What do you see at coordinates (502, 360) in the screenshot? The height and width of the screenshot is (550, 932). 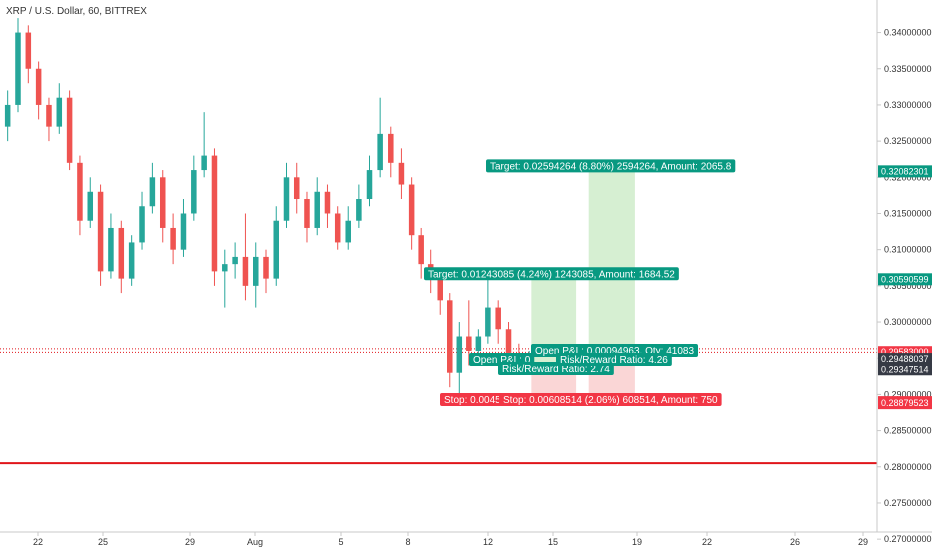 I see `position-1-pnl-label-text: Open P&L: 0` at bounding box center [502, 360].